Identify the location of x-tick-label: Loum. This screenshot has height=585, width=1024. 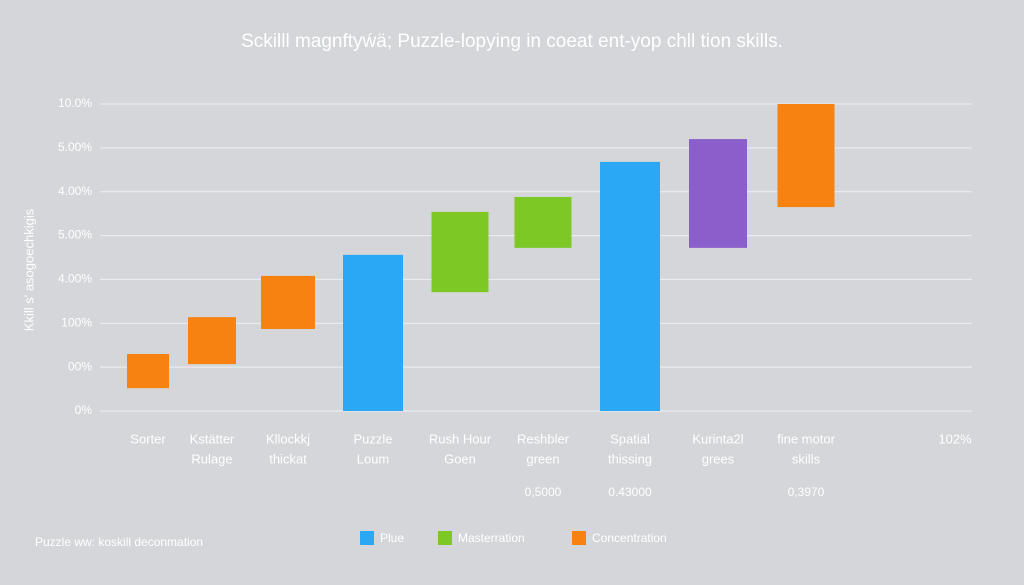
(373, 458).